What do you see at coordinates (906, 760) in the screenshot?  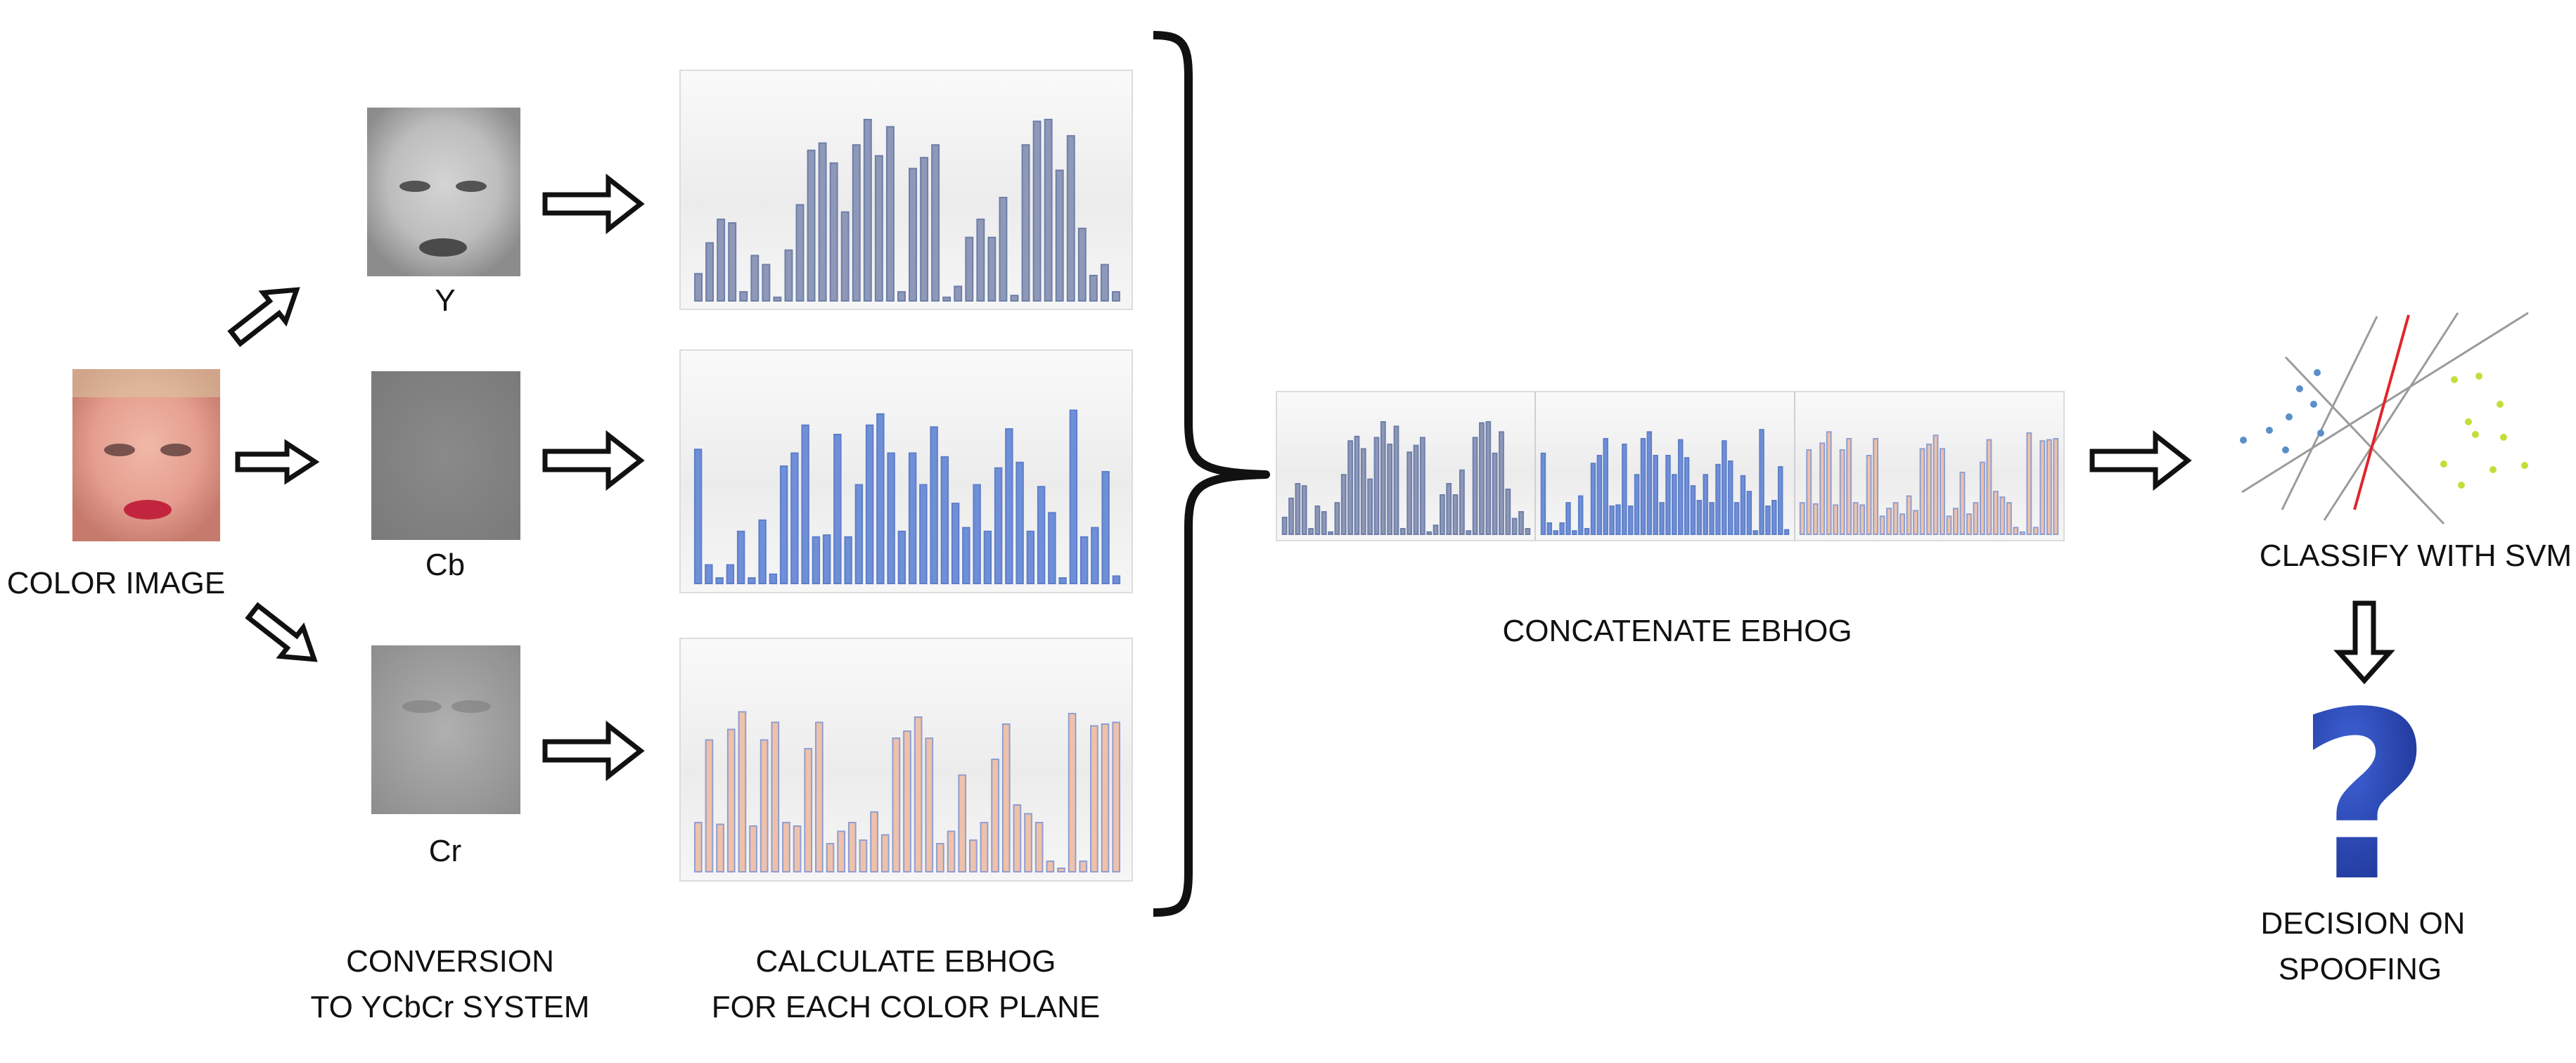 I see `cr-histogram-panel` at bounding box center [906, 760].